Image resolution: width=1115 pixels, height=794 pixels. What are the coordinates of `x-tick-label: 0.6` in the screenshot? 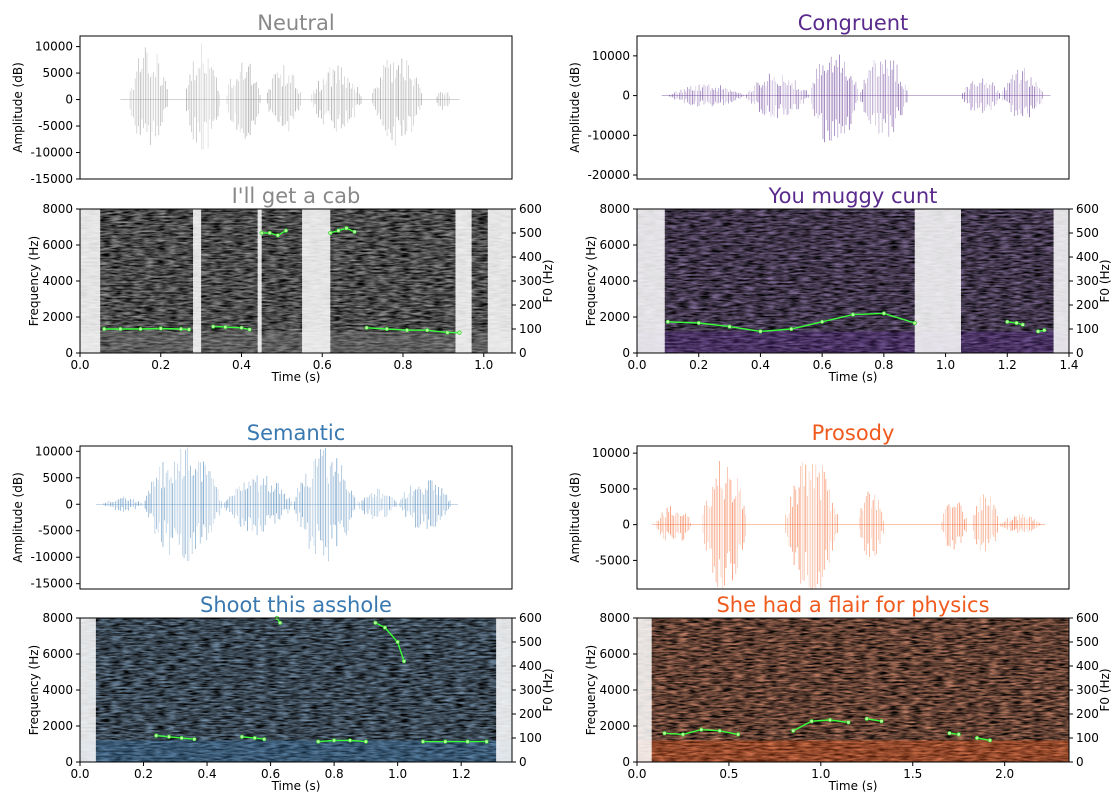 It's located at (322, 365).